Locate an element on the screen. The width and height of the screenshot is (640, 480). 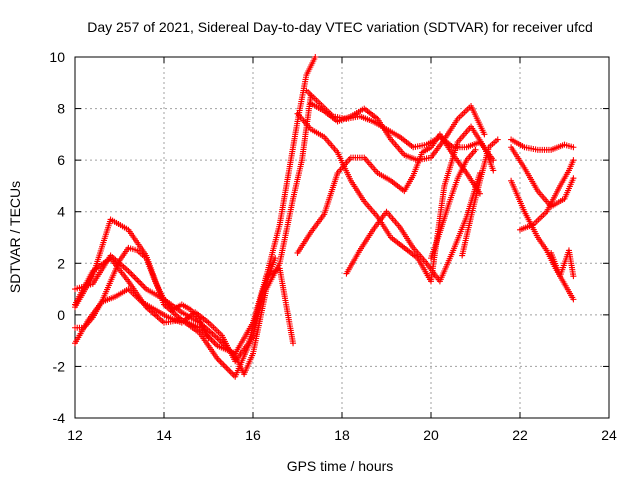
y-tick-label: 0 is located at coordinates (61, 315).